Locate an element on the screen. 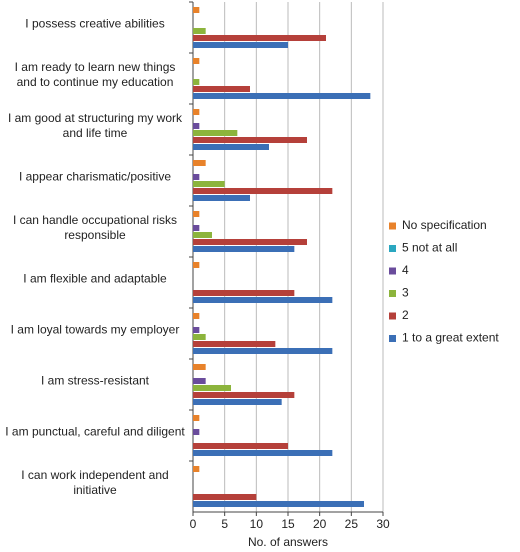 This screenshot has width=520, height=552. x-axis-label: No. of answers is located at coordinates (288, 542).